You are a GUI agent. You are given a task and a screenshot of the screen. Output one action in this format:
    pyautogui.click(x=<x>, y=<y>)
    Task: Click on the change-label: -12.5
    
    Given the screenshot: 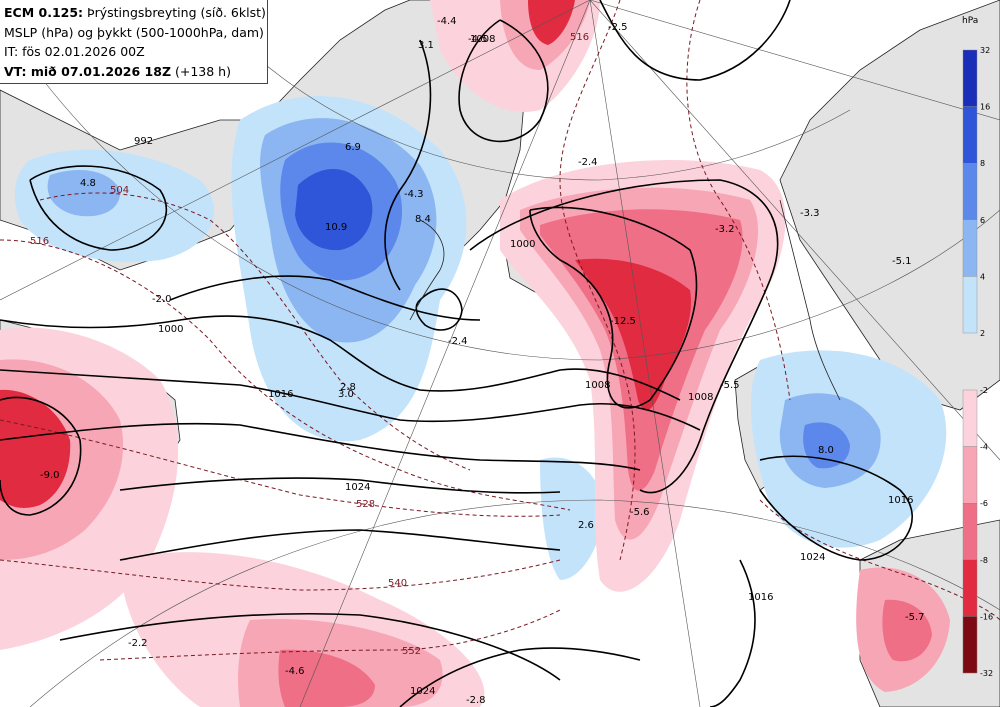 What is the action you would take?
    pyautogui.click(x=623, y=321)
    